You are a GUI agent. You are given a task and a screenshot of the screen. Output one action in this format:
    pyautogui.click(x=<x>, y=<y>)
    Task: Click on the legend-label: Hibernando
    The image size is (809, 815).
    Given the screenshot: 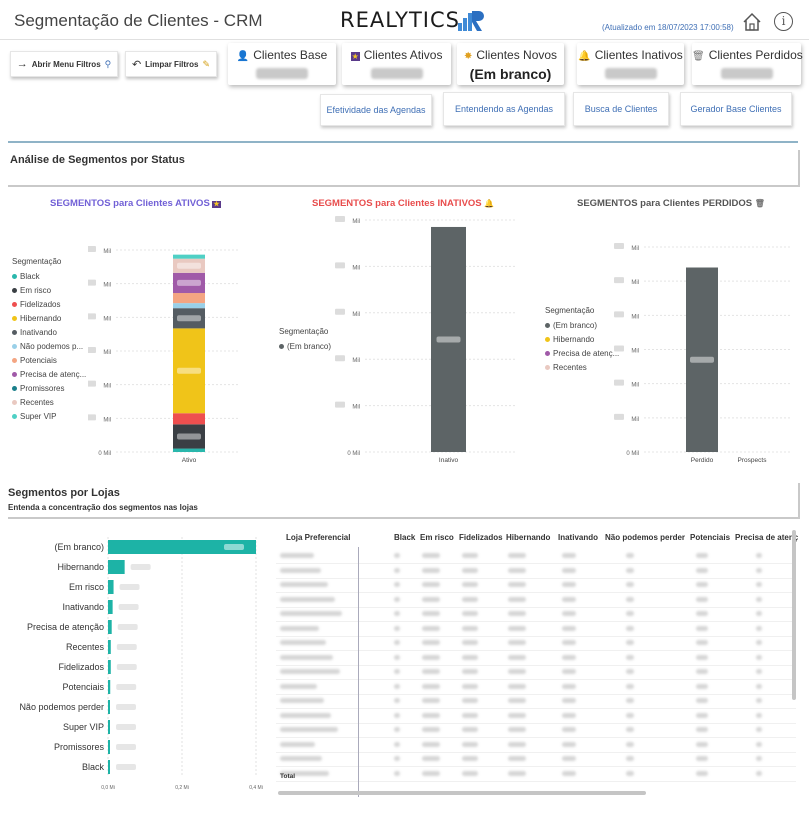 What is the action you would take?
    pyautogui.click(x=41, y=318)
    